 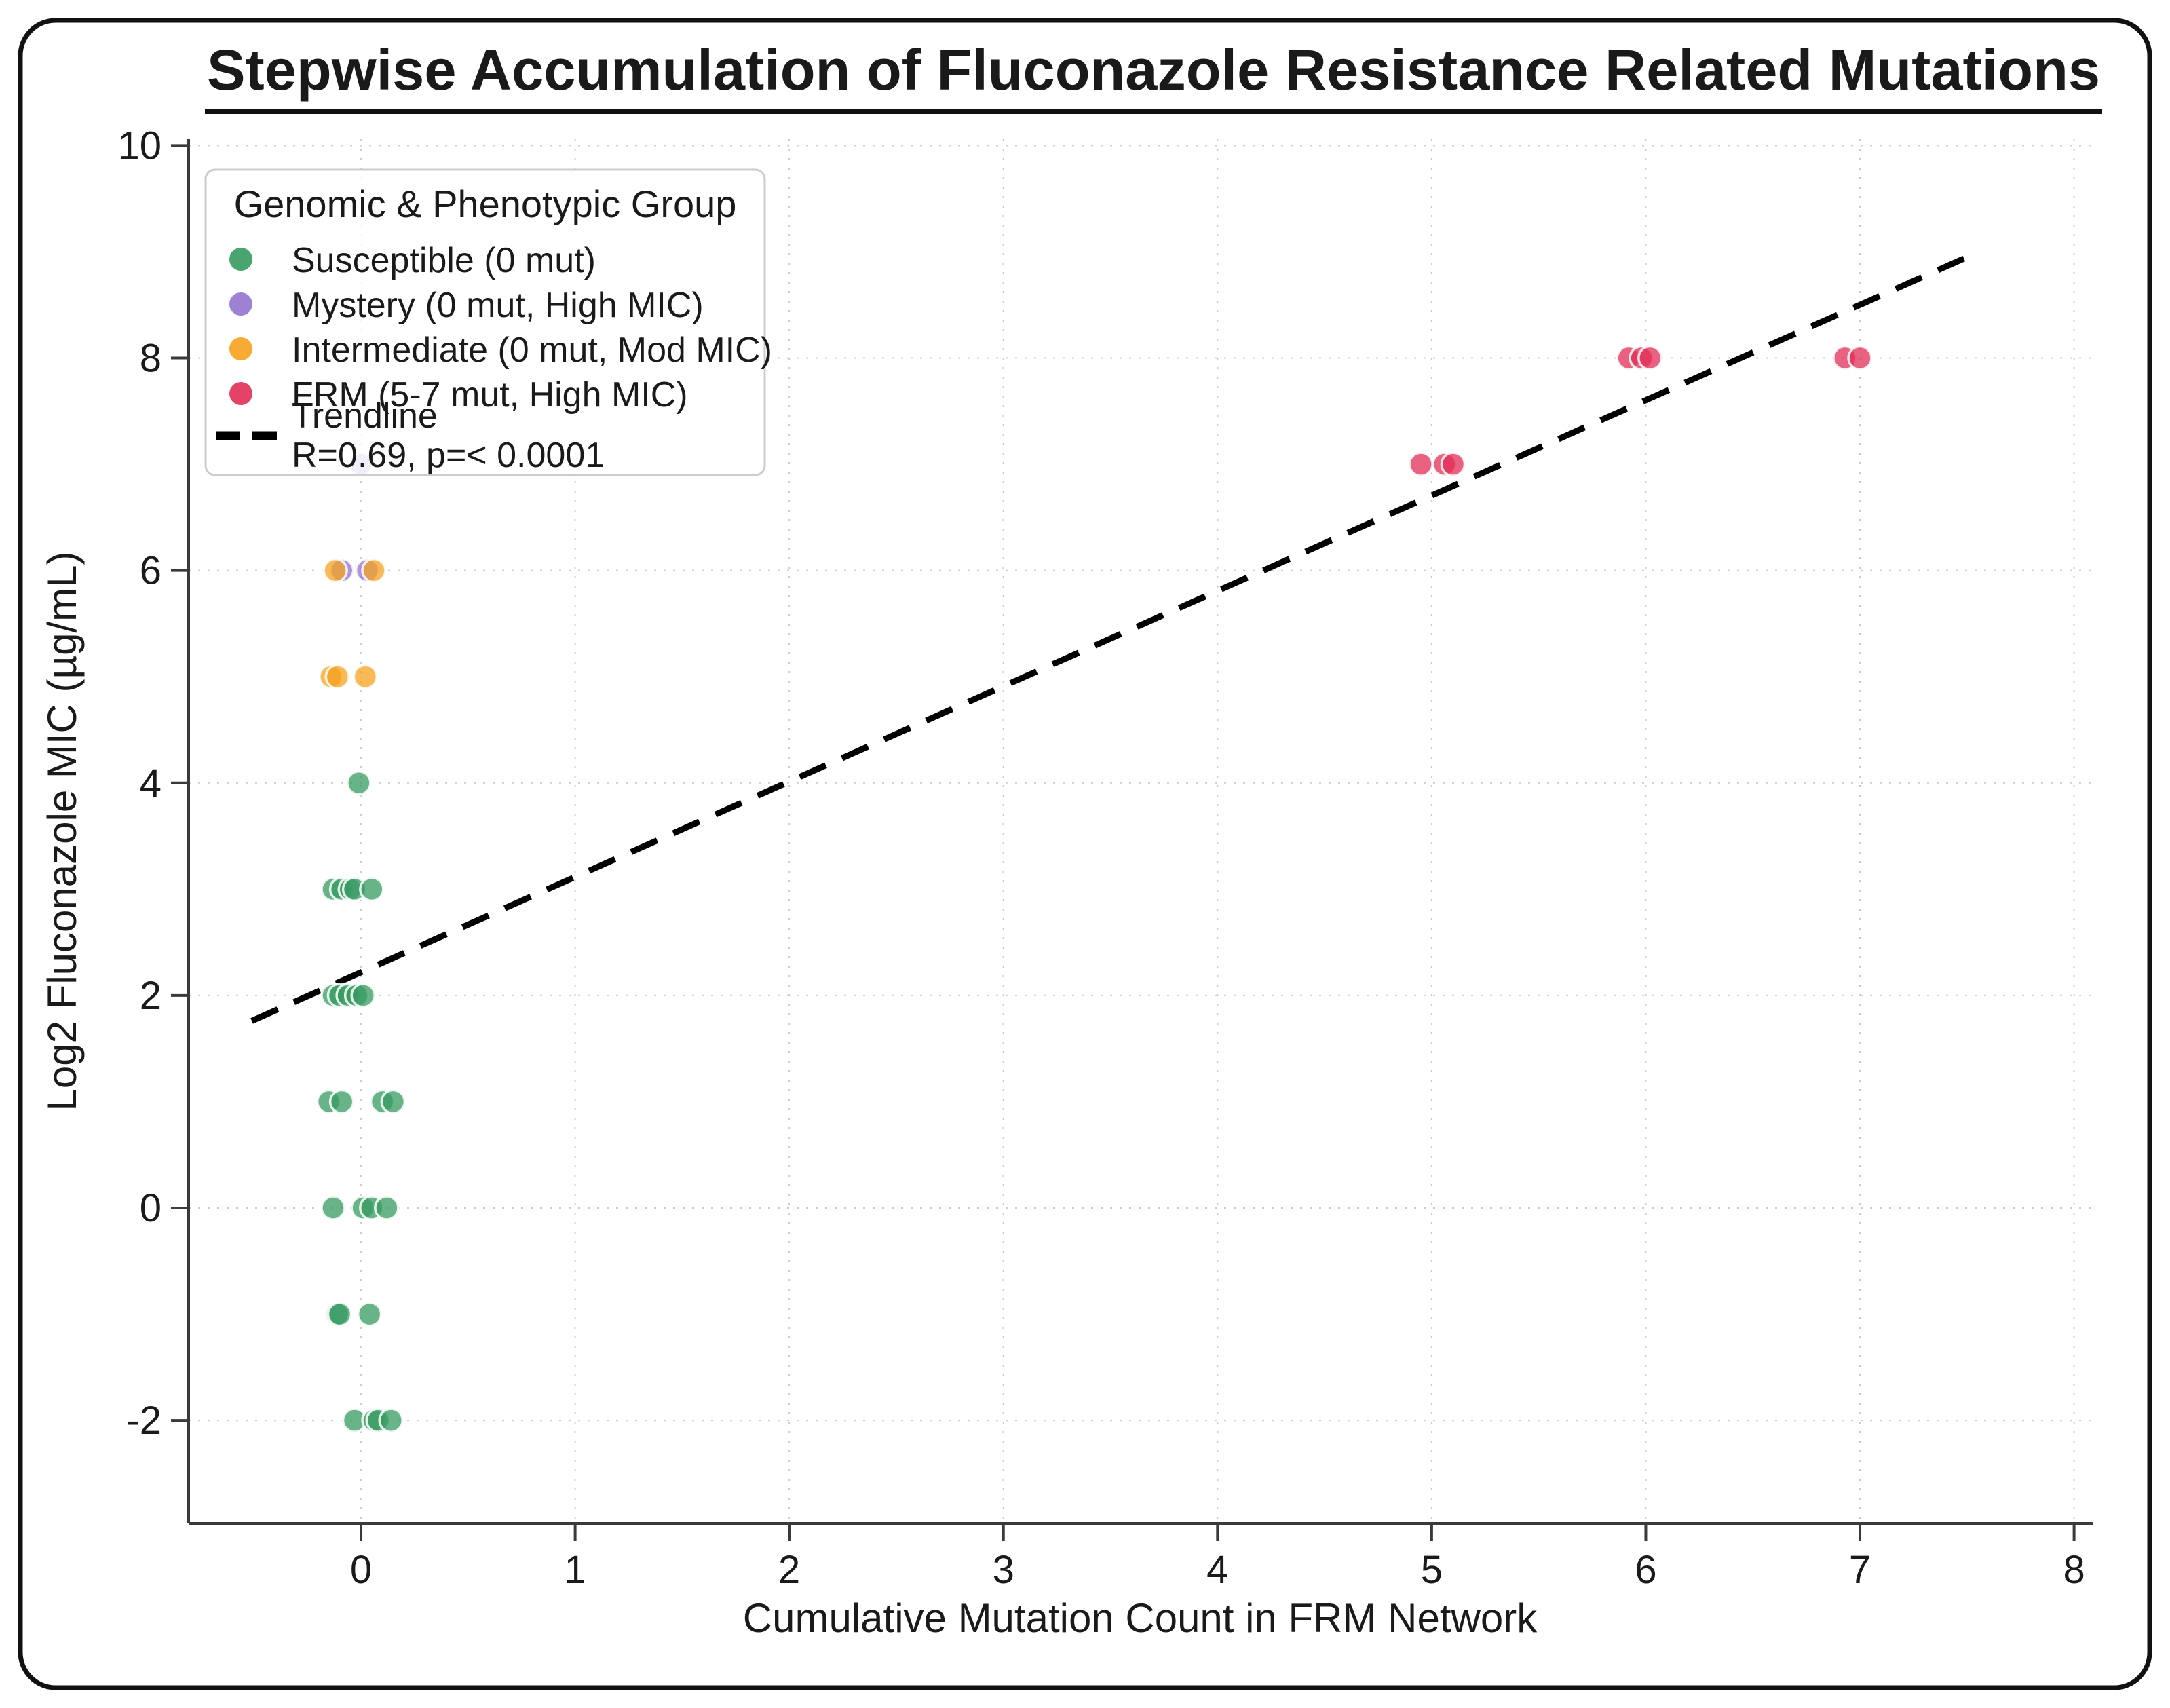 I want to click on x-tick-label: 7, so click(x=1860, y=1570).